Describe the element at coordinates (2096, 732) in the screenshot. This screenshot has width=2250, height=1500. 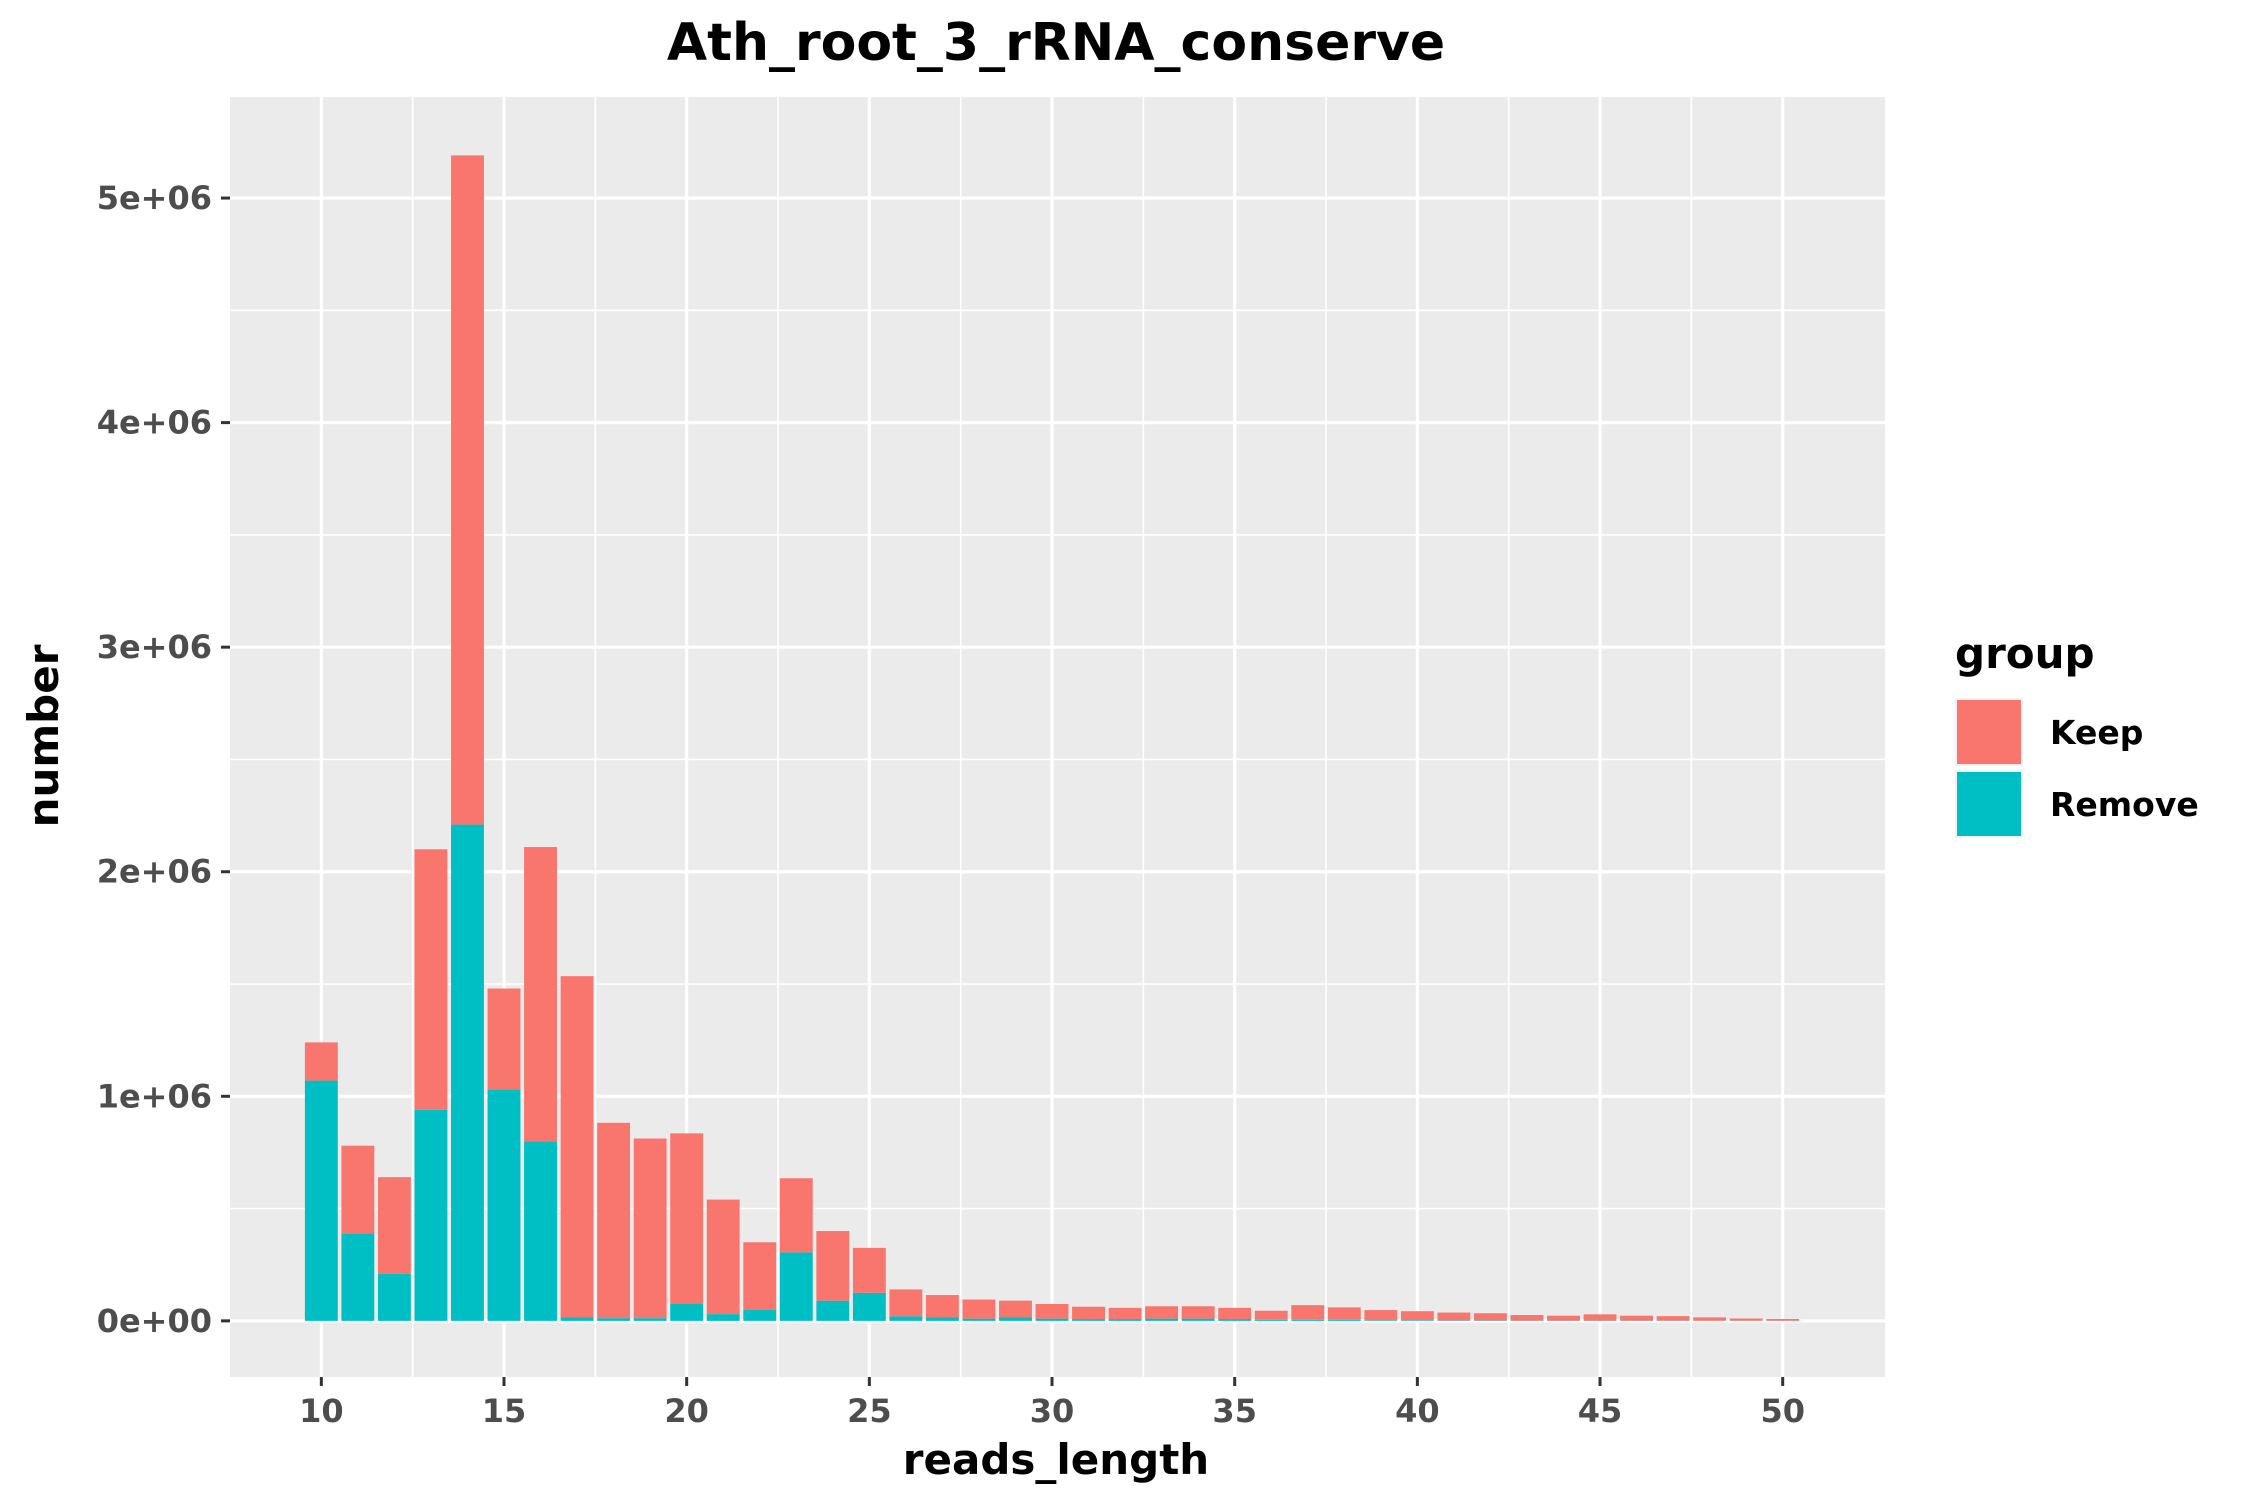
I see `legend-label-keep: Keep` at that location.